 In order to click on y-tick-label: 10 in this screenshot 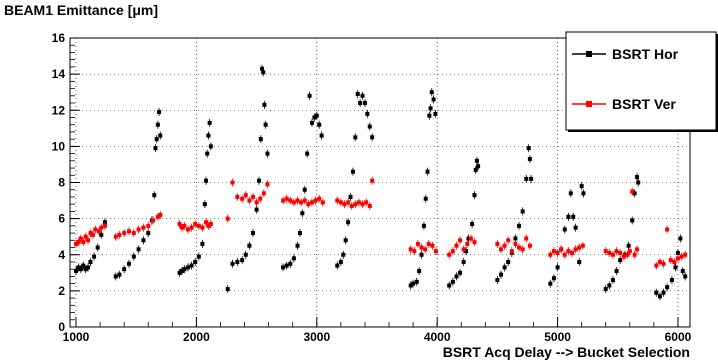, I will do `click(59, 146)`.